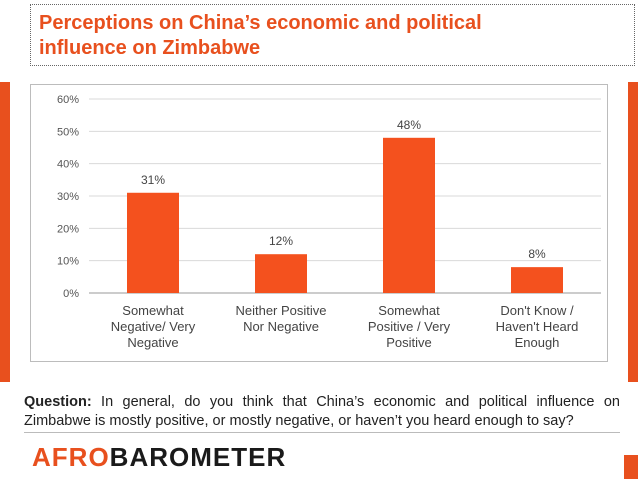  I want to click on logo-part-afr: AFR, so click(60, 457).